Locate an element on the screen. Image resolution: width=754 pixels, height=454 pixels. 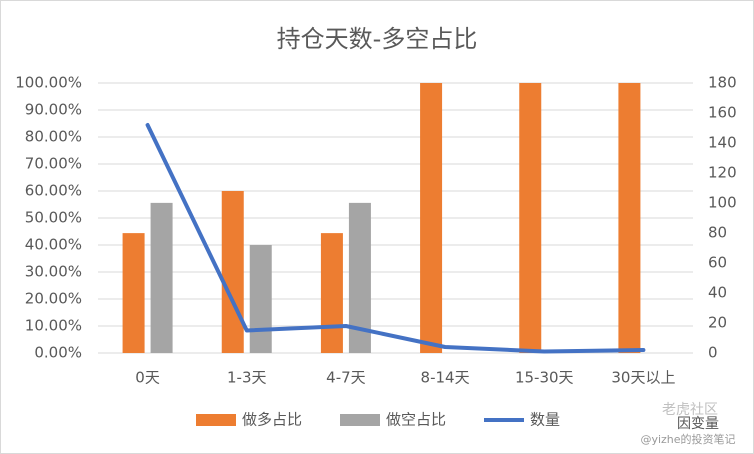
y-tick-label: 100.00% is located at coordinates (48, 83).